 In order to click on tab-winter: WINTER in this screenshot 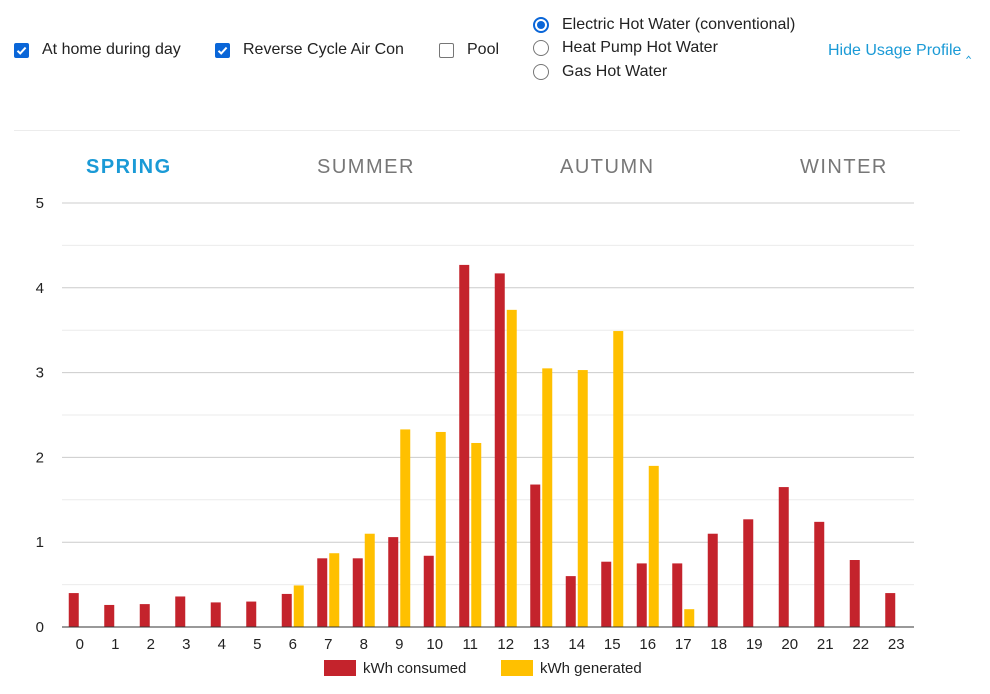, I will do `click(844, 167)`.